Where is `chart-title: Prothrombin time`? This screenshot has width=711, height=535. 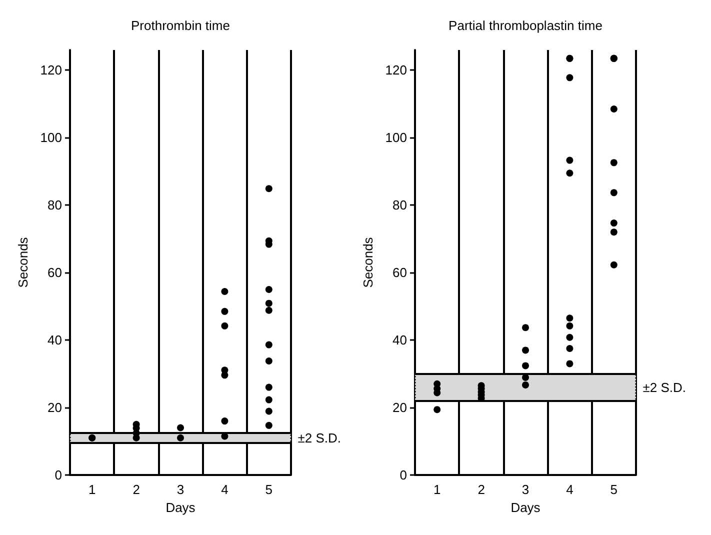
chart-title: Prothrombin time is located at coordinates (180, 25).